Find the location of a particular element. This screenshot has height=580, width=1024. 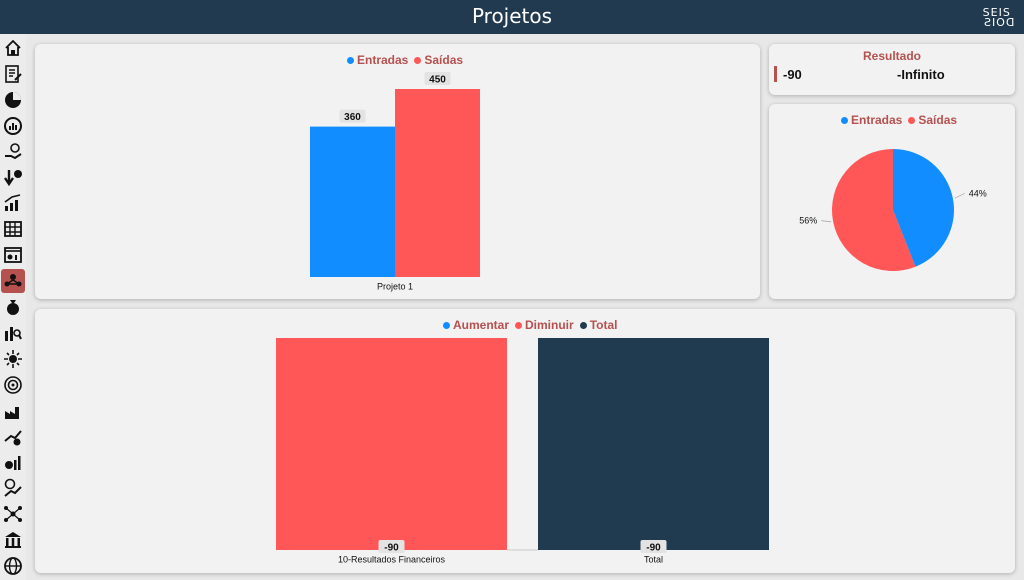

waterfall-data-label-0-bg is located at coordinates (391, 546).